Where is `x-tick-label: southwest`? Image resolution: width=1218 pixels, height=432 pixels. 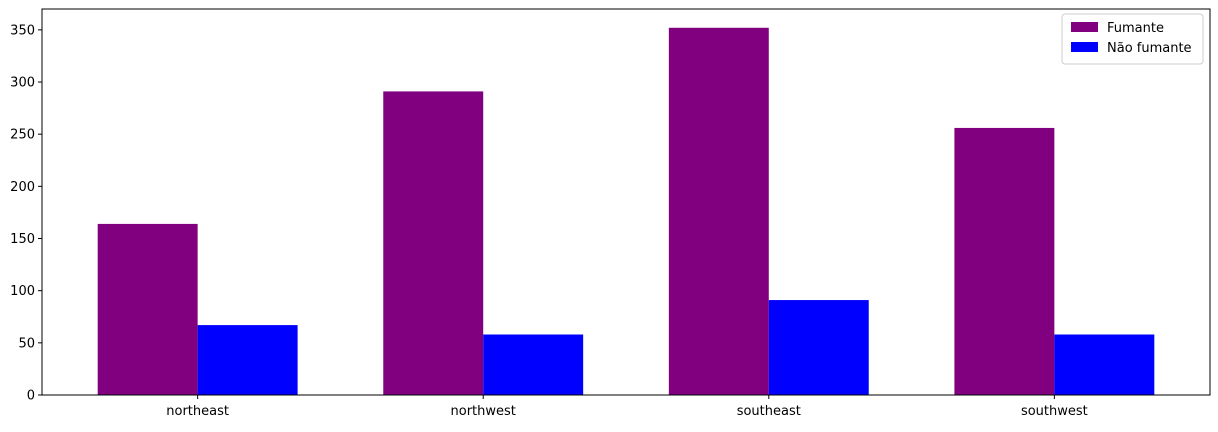
x-tick-label: southwest is located at coordinates (1054, 411).